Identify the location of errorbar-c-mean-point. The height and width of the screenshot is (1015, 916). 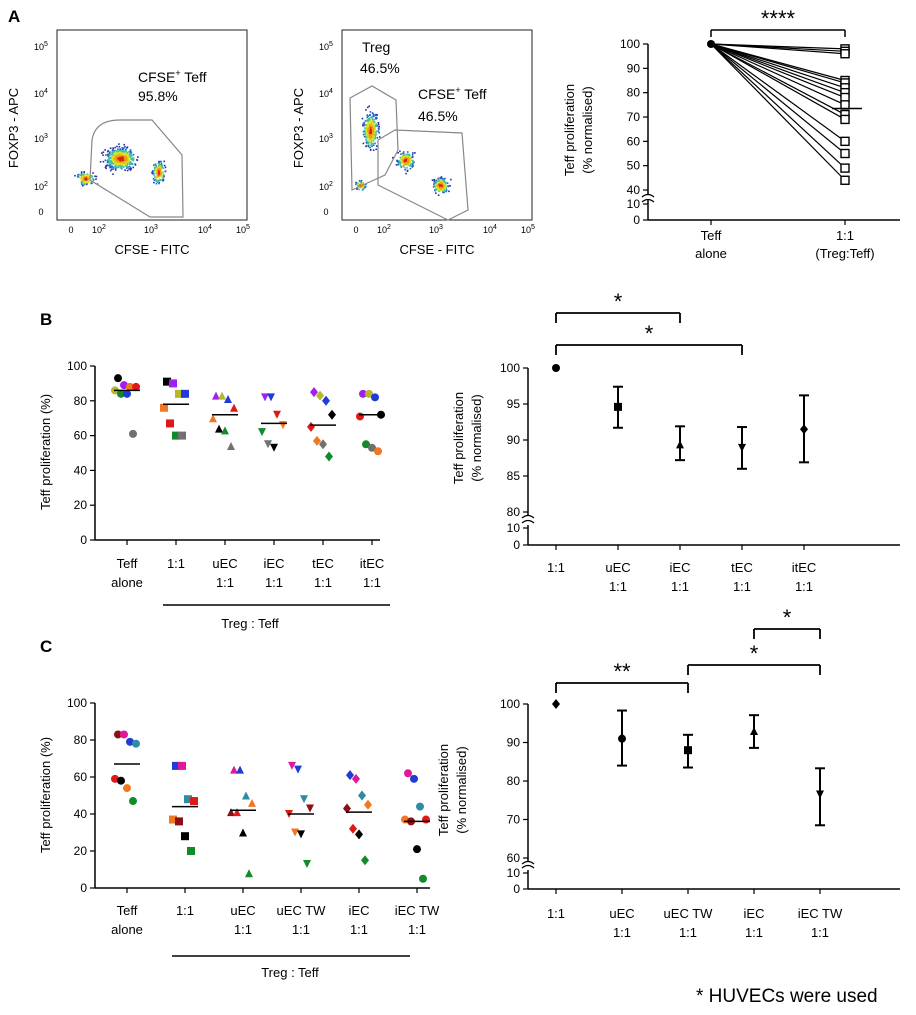
(622, 738).